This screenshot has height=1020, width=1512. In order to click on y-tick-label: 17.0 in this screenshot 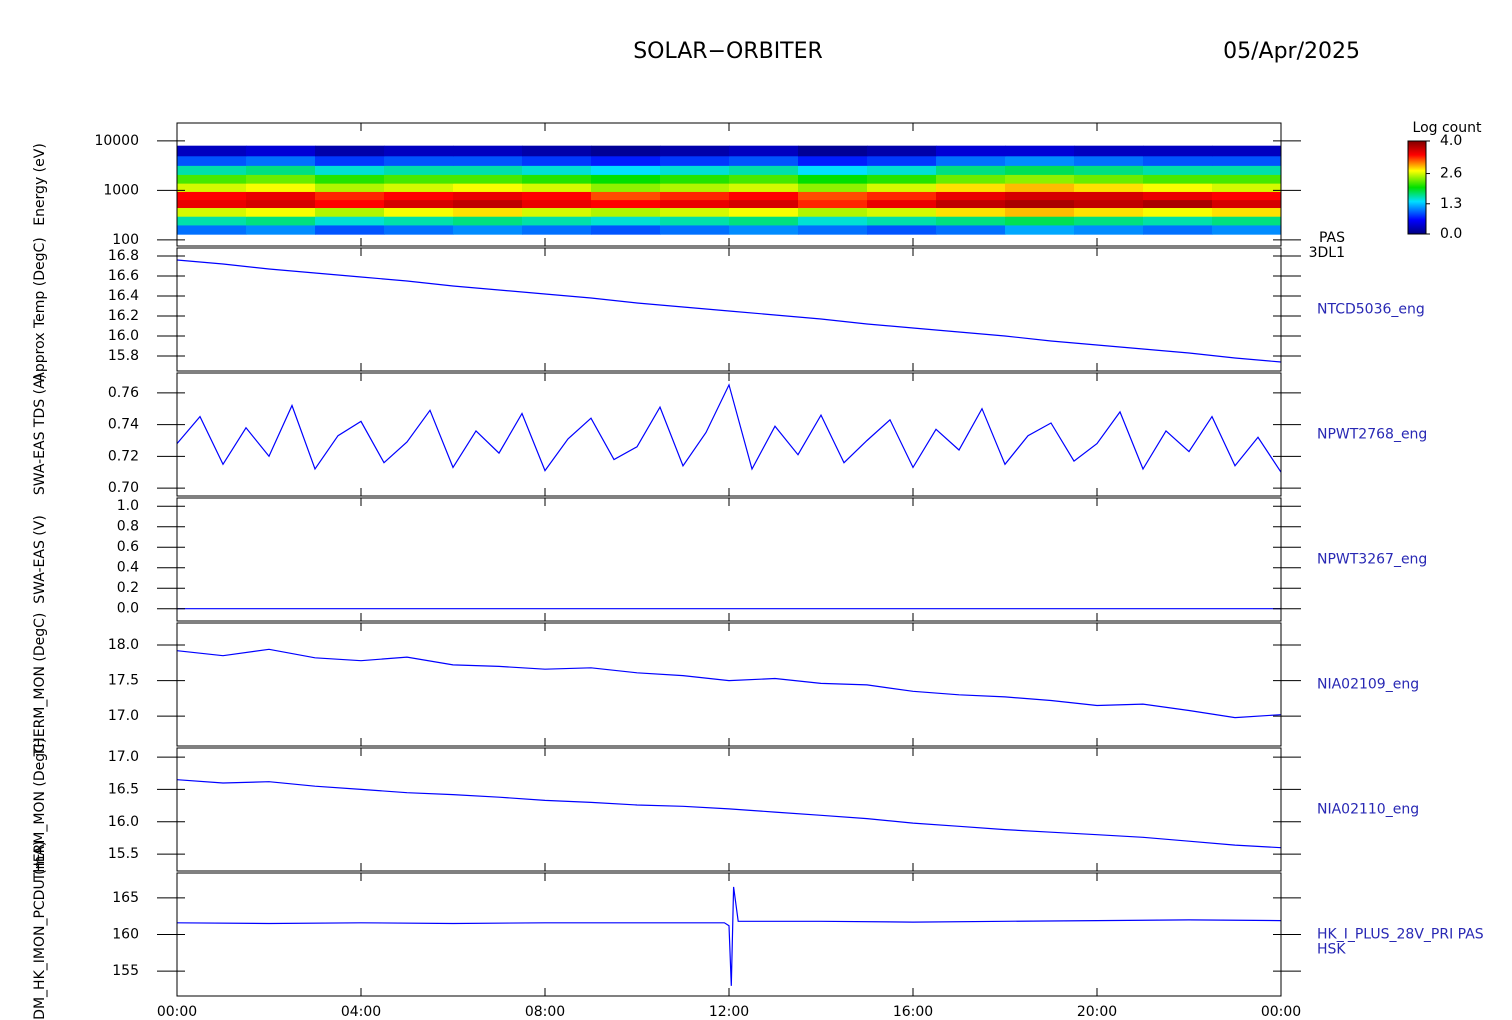, I will do `click(123, 757)`.